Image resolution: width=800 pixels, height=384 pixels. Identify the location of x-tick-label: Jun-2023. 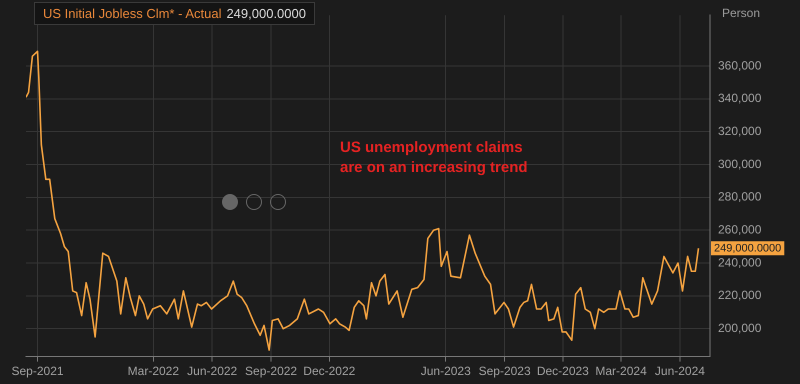
(446, 371).